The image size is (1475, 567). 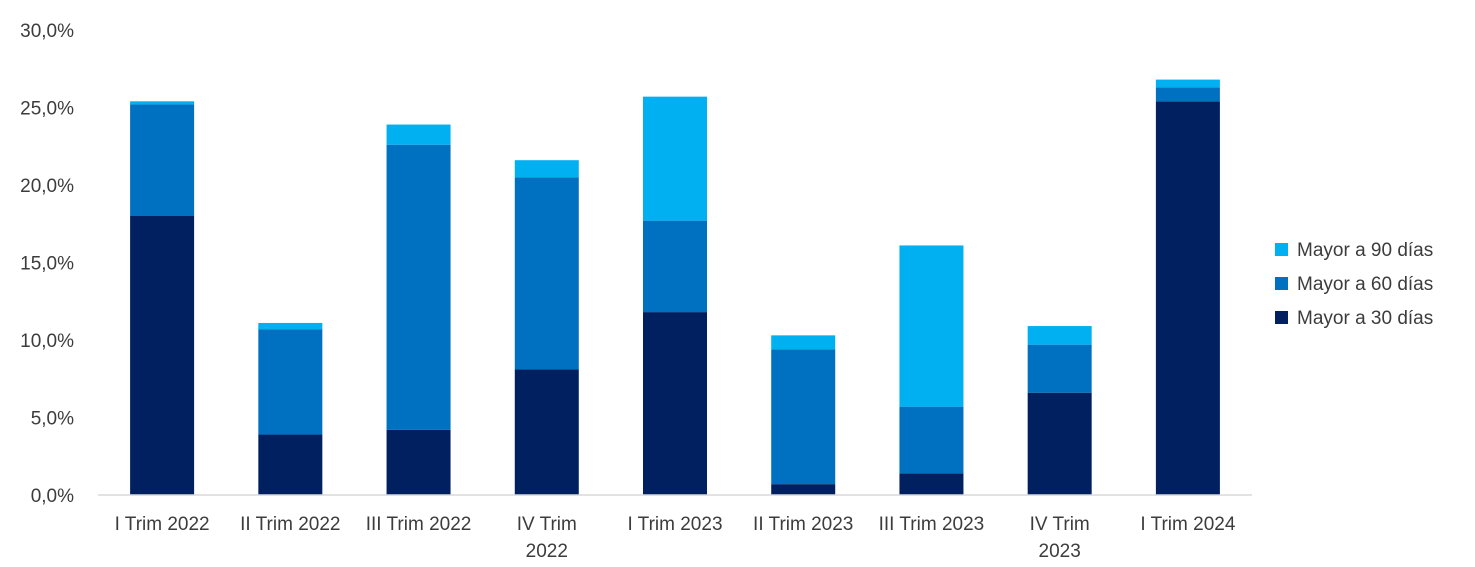 I want to click on x-tick-label: I Trim 2022, so click(x=162, y=524).